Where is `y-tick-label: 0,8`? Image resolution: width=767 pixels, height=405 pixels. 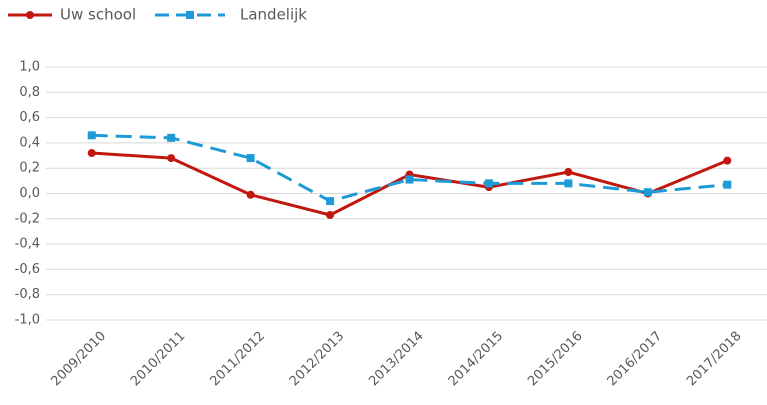
y-tick-label: 0,8 is located at coordinates (29, 92).